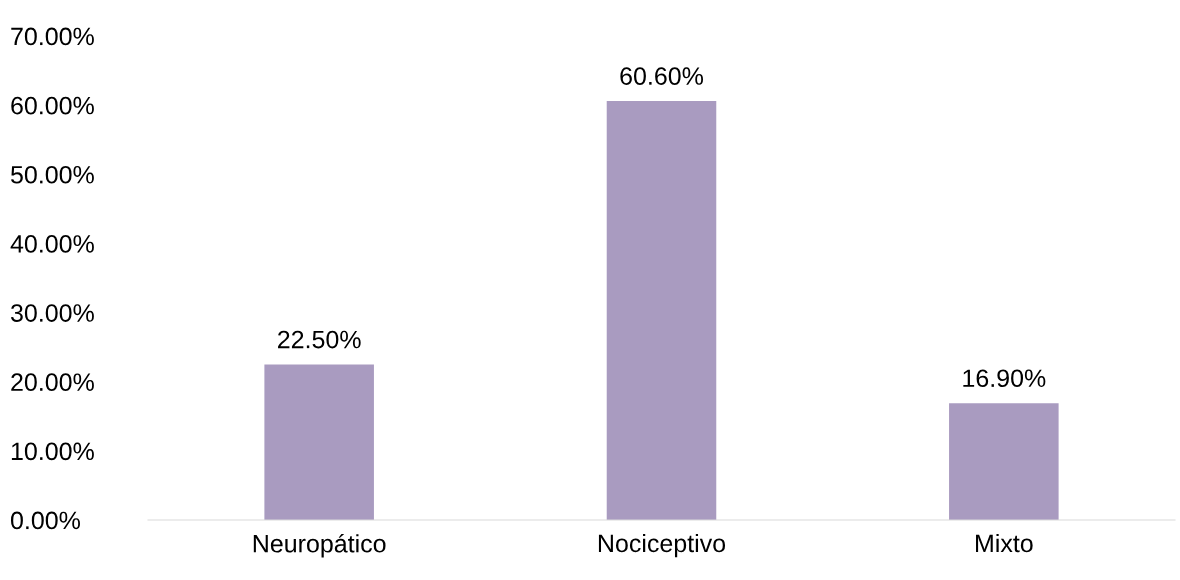  Describe the element at coordinates (52, 105) in the screenshot. I see `y-tick-label: 60.00%` at that location.